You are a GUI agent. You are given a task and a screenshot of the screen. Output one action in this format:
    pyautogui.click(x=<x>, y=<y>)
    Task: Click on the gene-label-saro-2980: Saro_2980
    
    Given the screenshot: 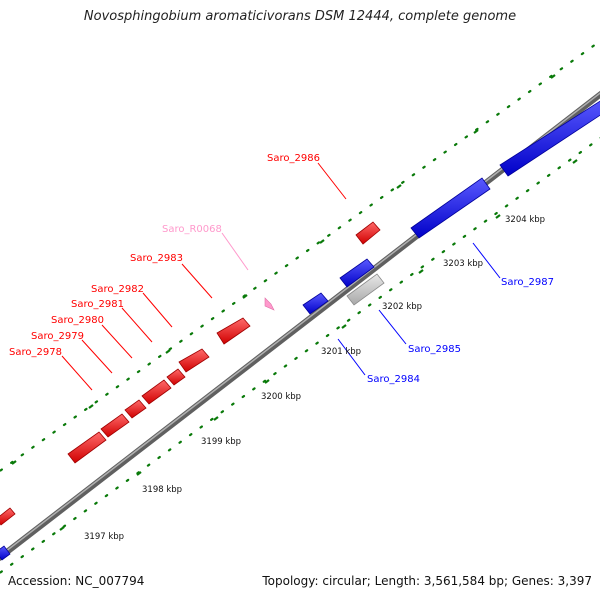 What is the action you would take?
    pyautogui.click(x=77, y=320)
    